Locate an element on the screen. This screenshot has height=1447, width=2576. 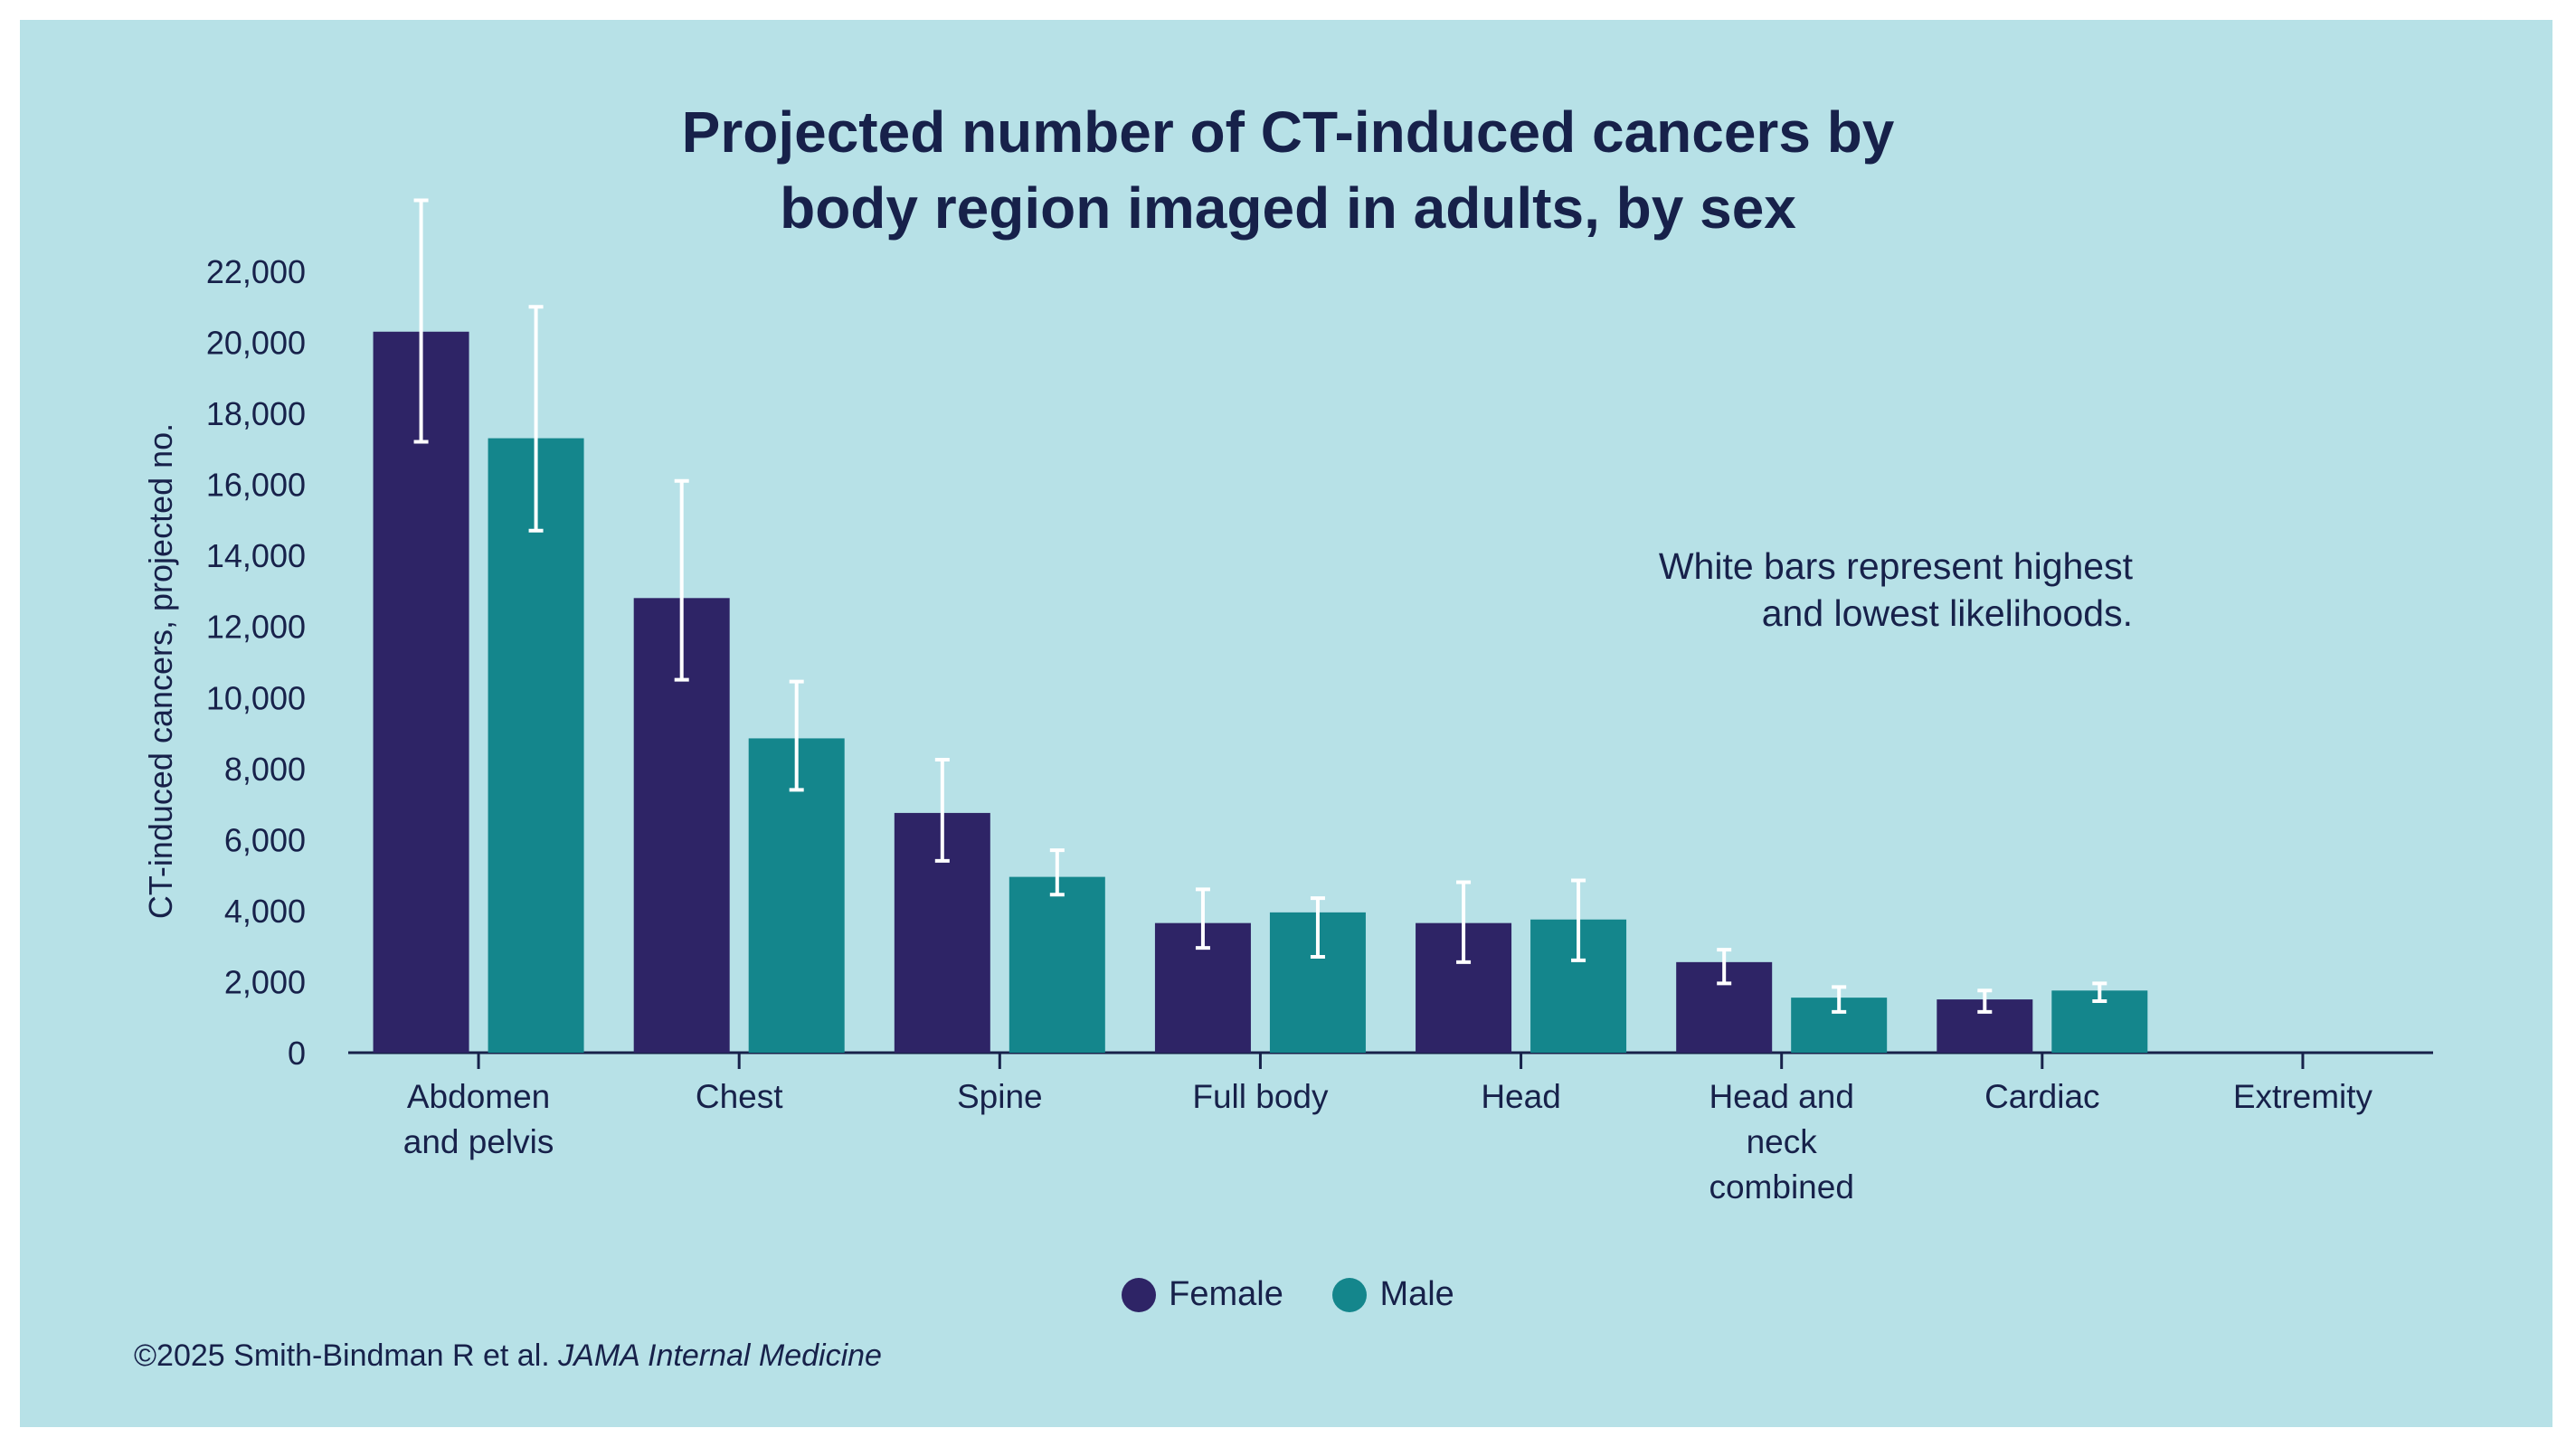
y-tick-label: 6,000 is located at coordinates (265, 839).